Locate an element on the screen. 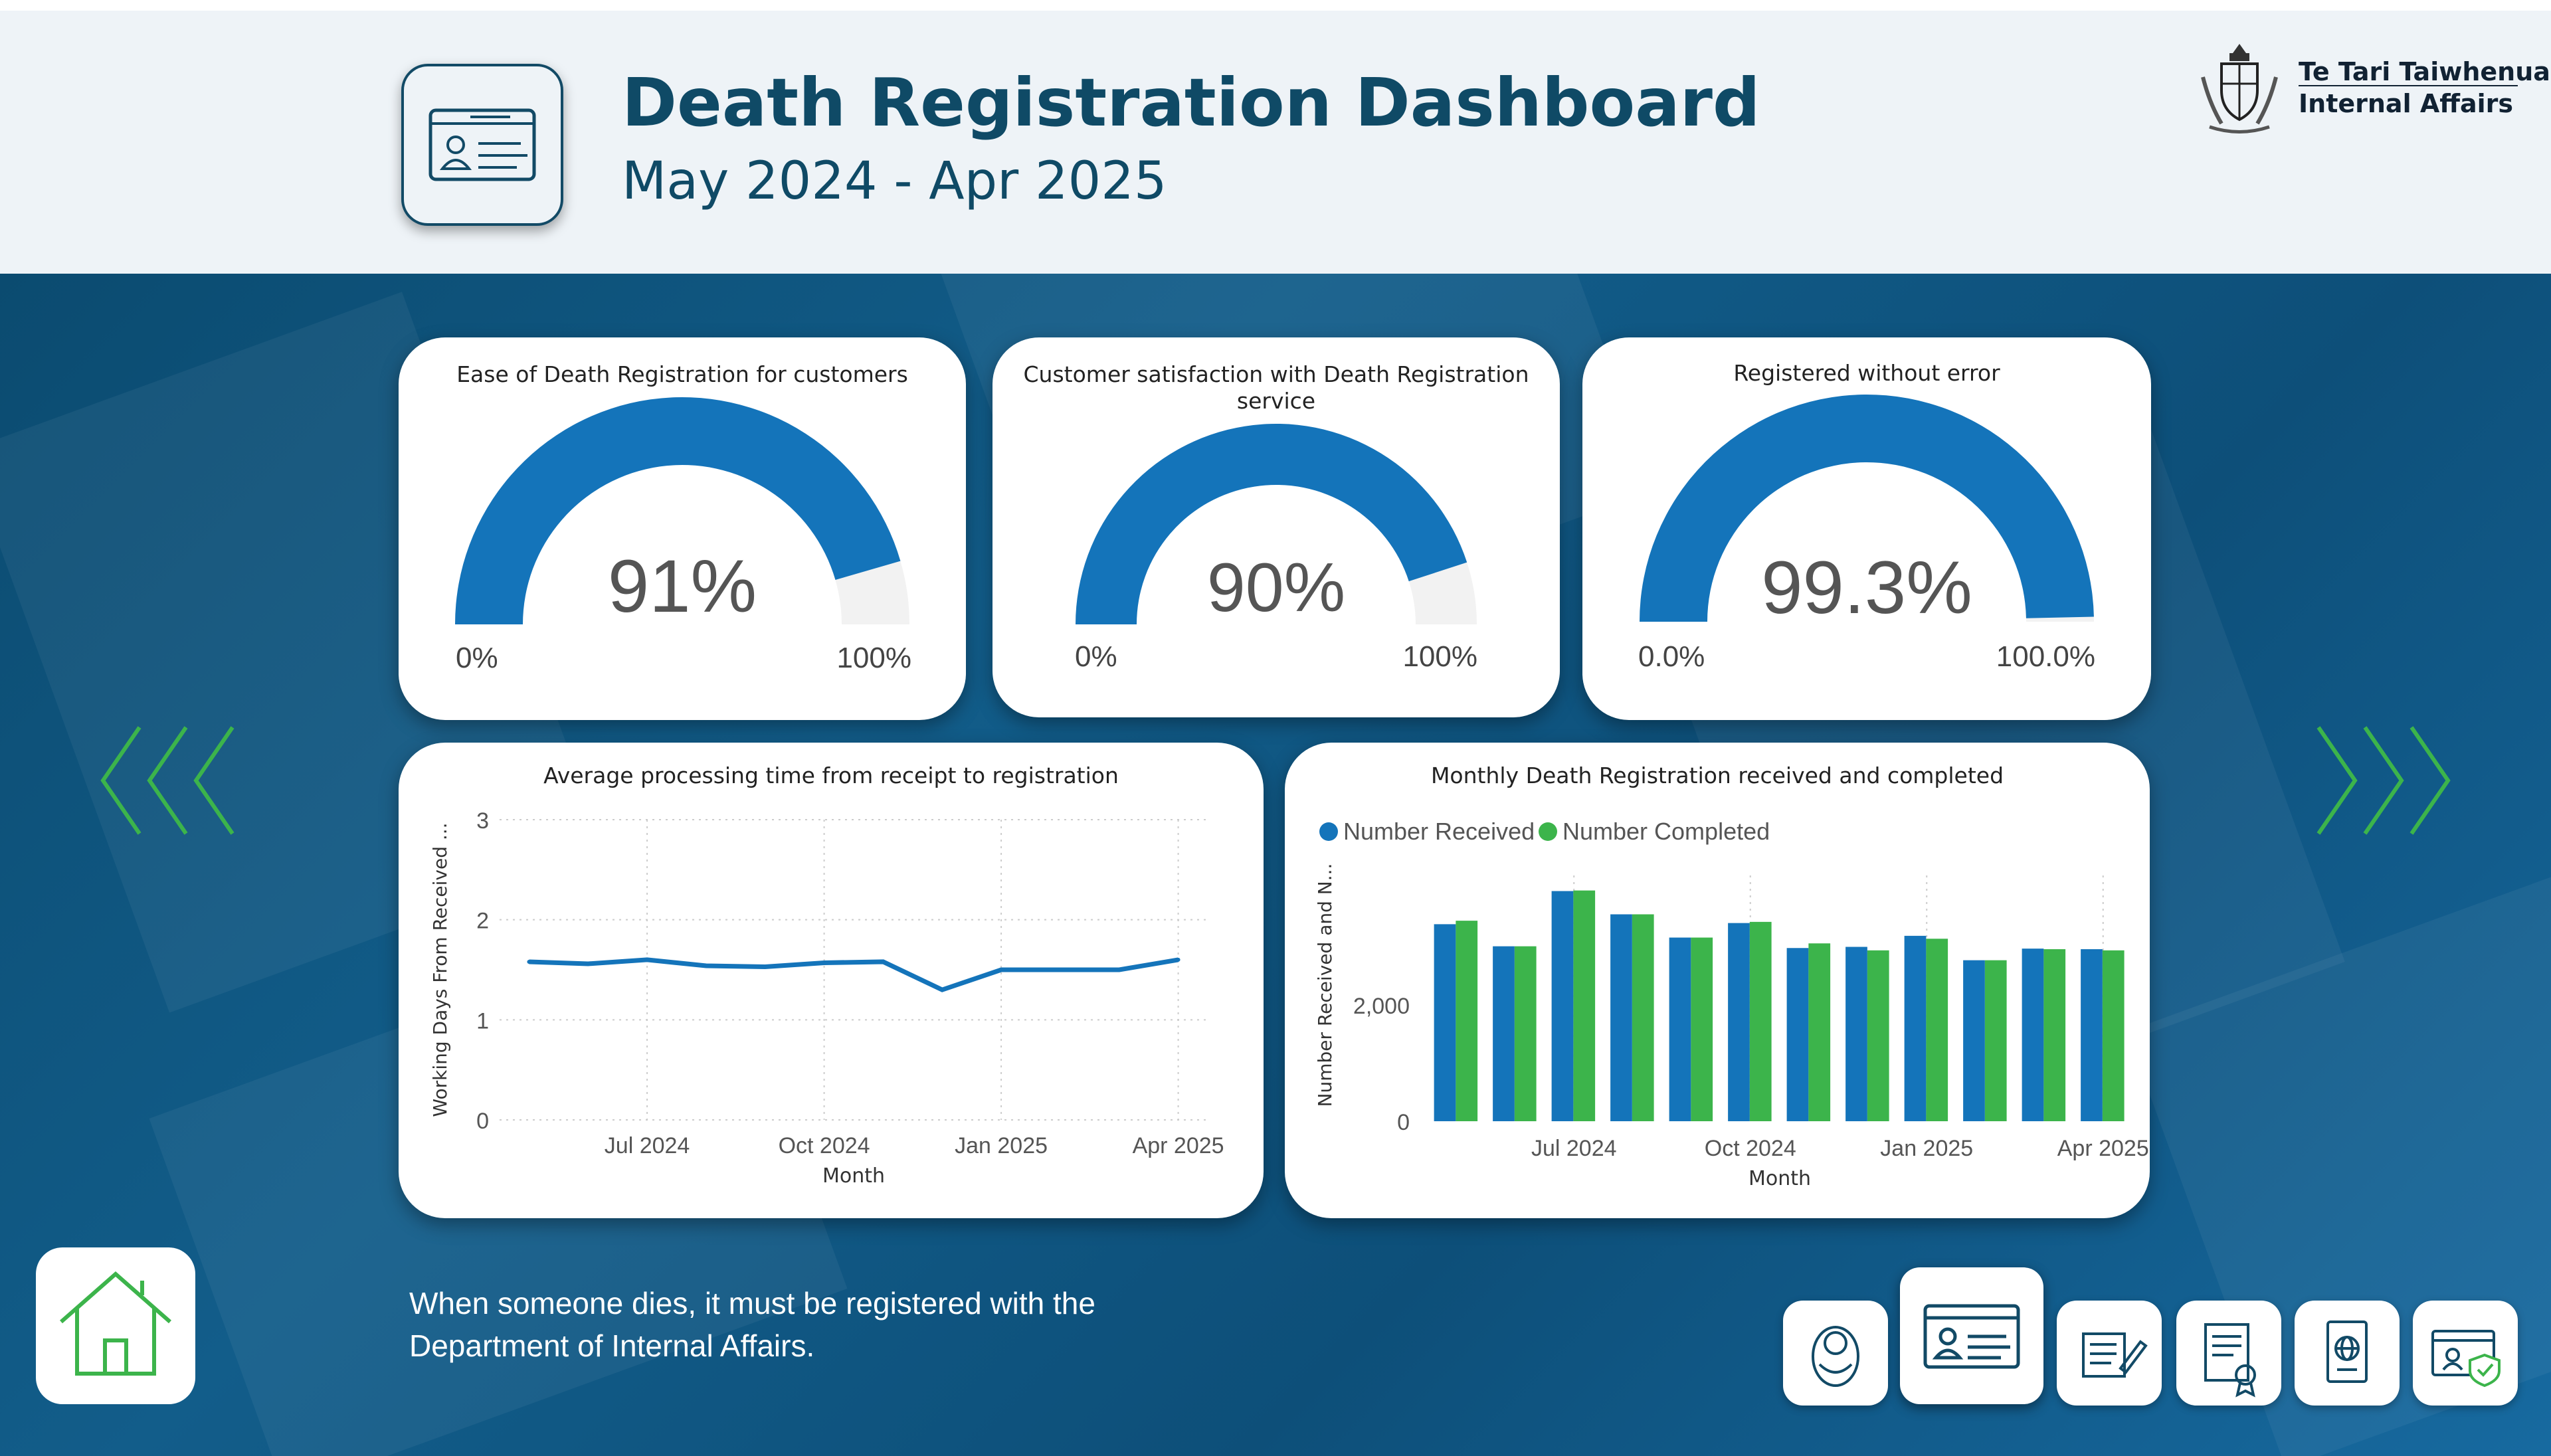 This screenshot has height=1456, width=2551. next-page-arrow is located at coordinates (2378, 780).